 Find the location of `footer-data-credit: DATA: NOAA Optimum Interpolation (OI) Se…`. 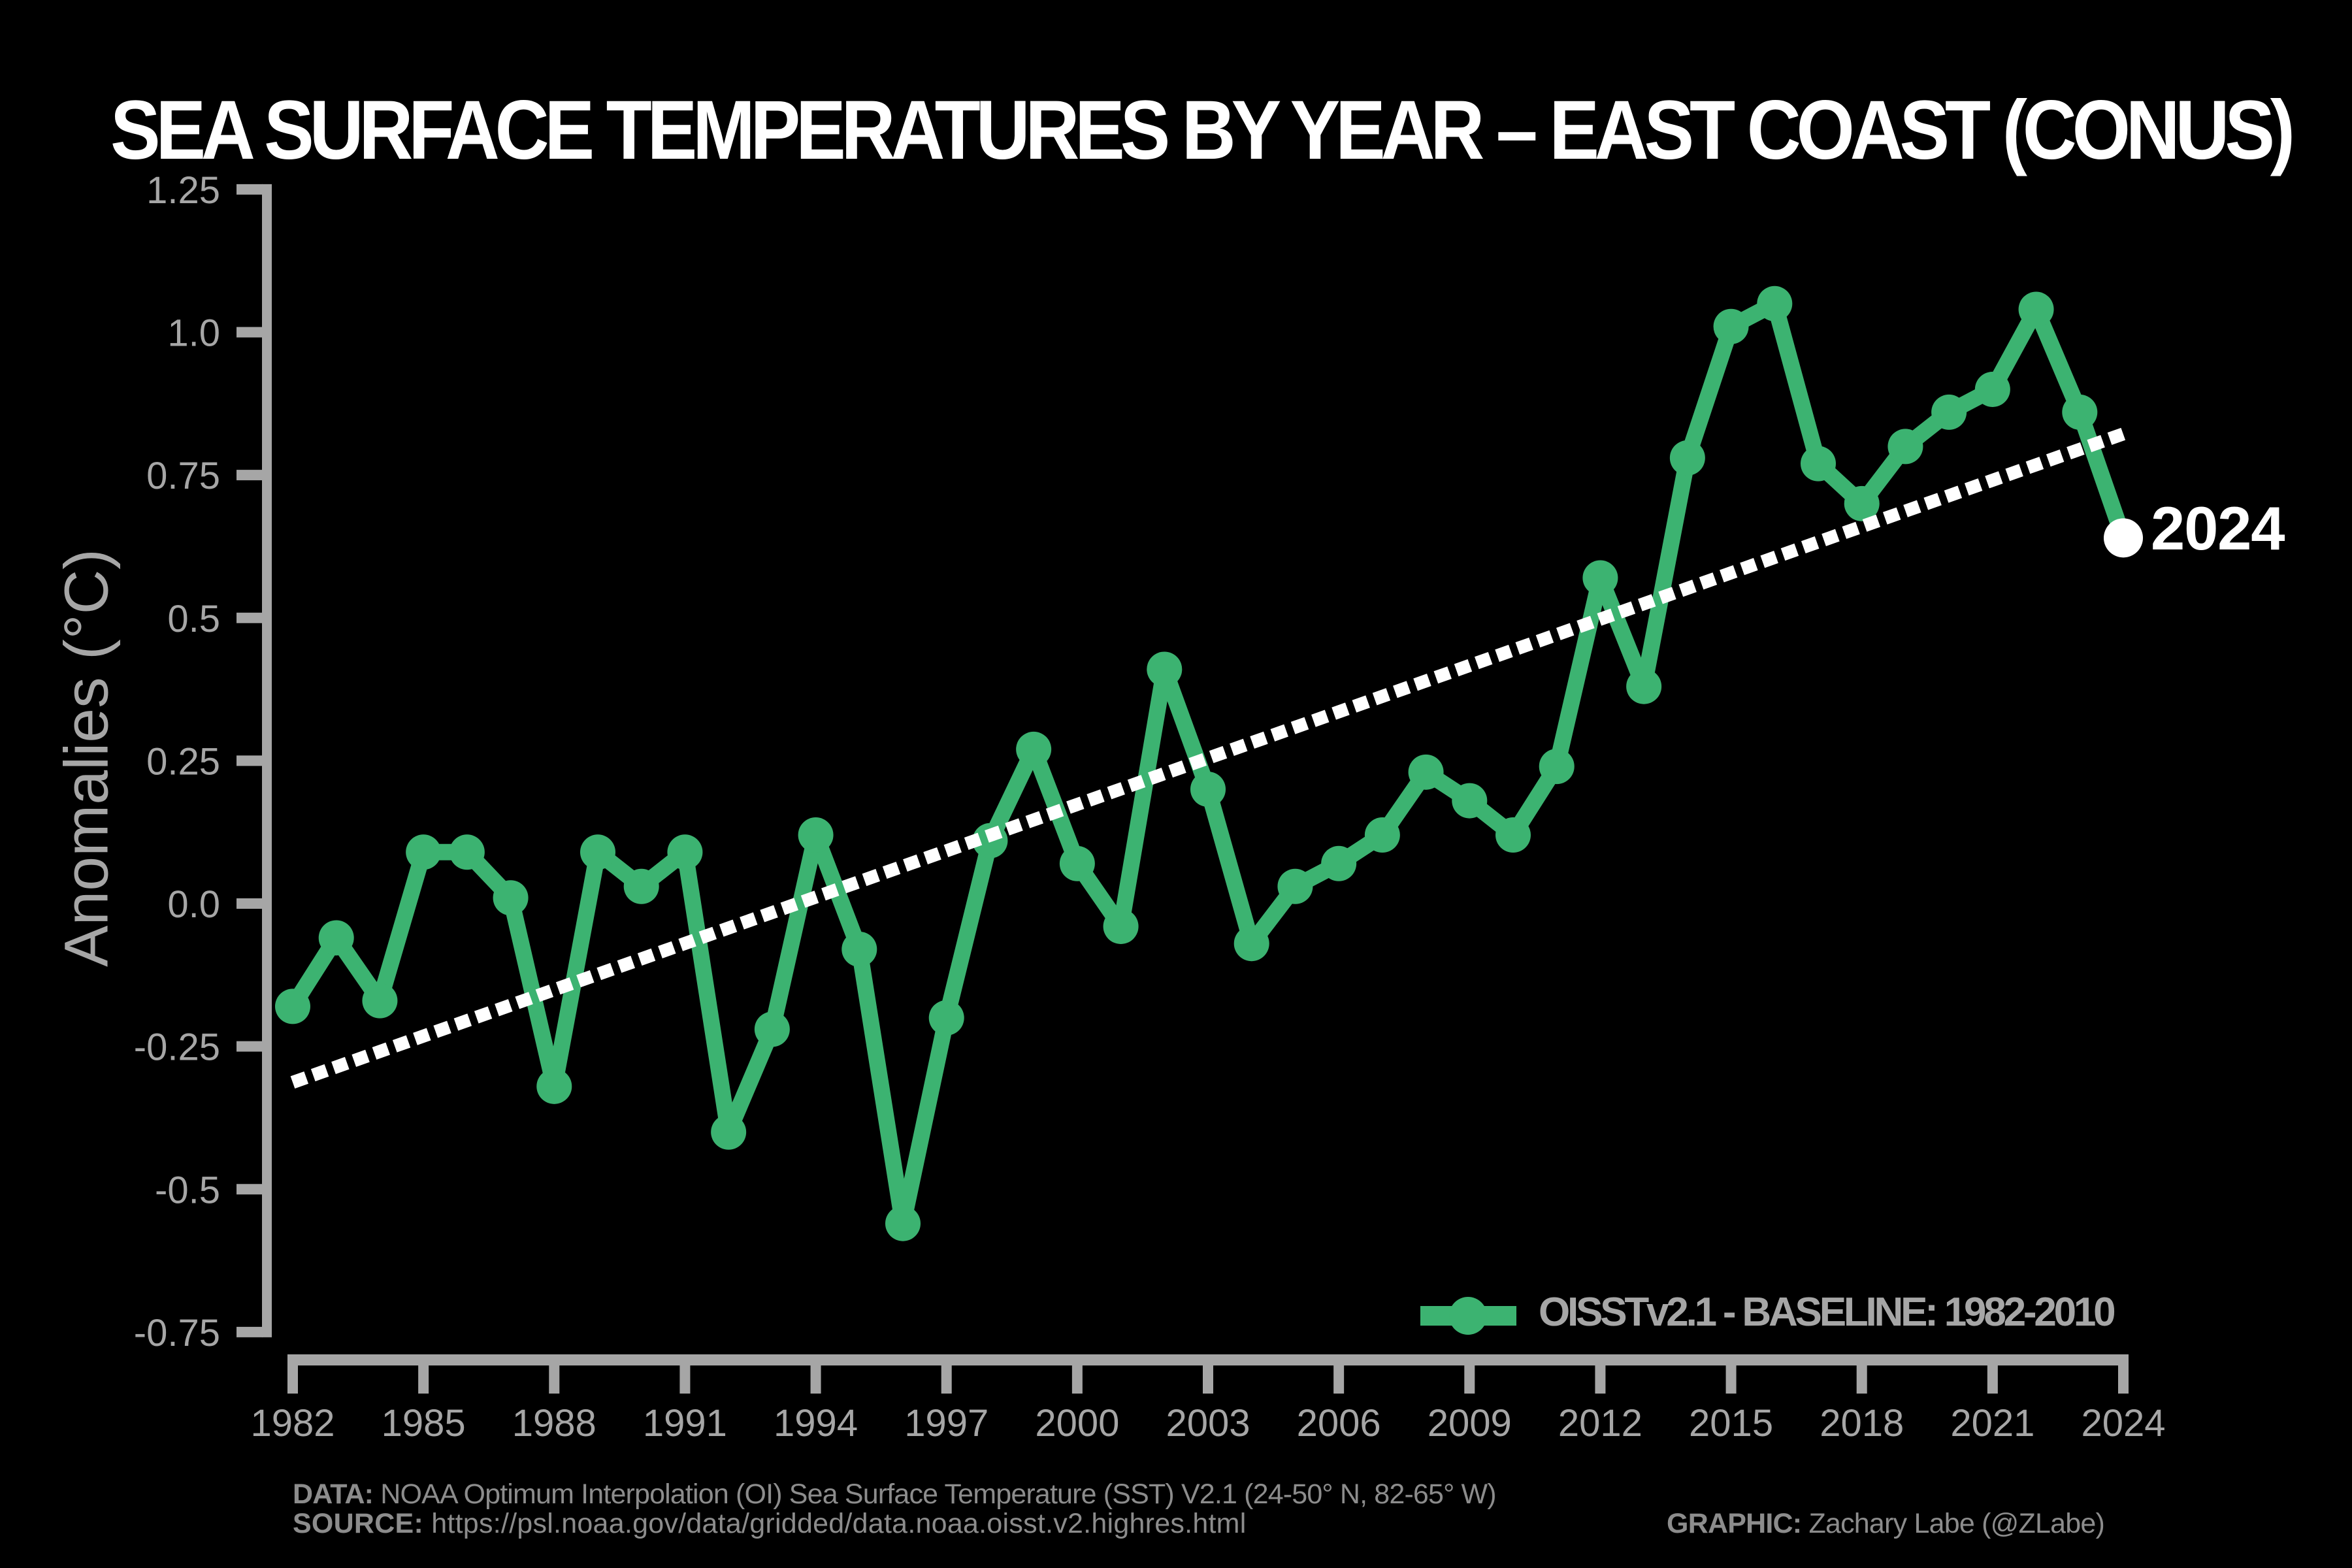

footer-data-credit: DATA: NOAA Optimum Interpolation (OI) Se… is located at coordinates (895, 1494).